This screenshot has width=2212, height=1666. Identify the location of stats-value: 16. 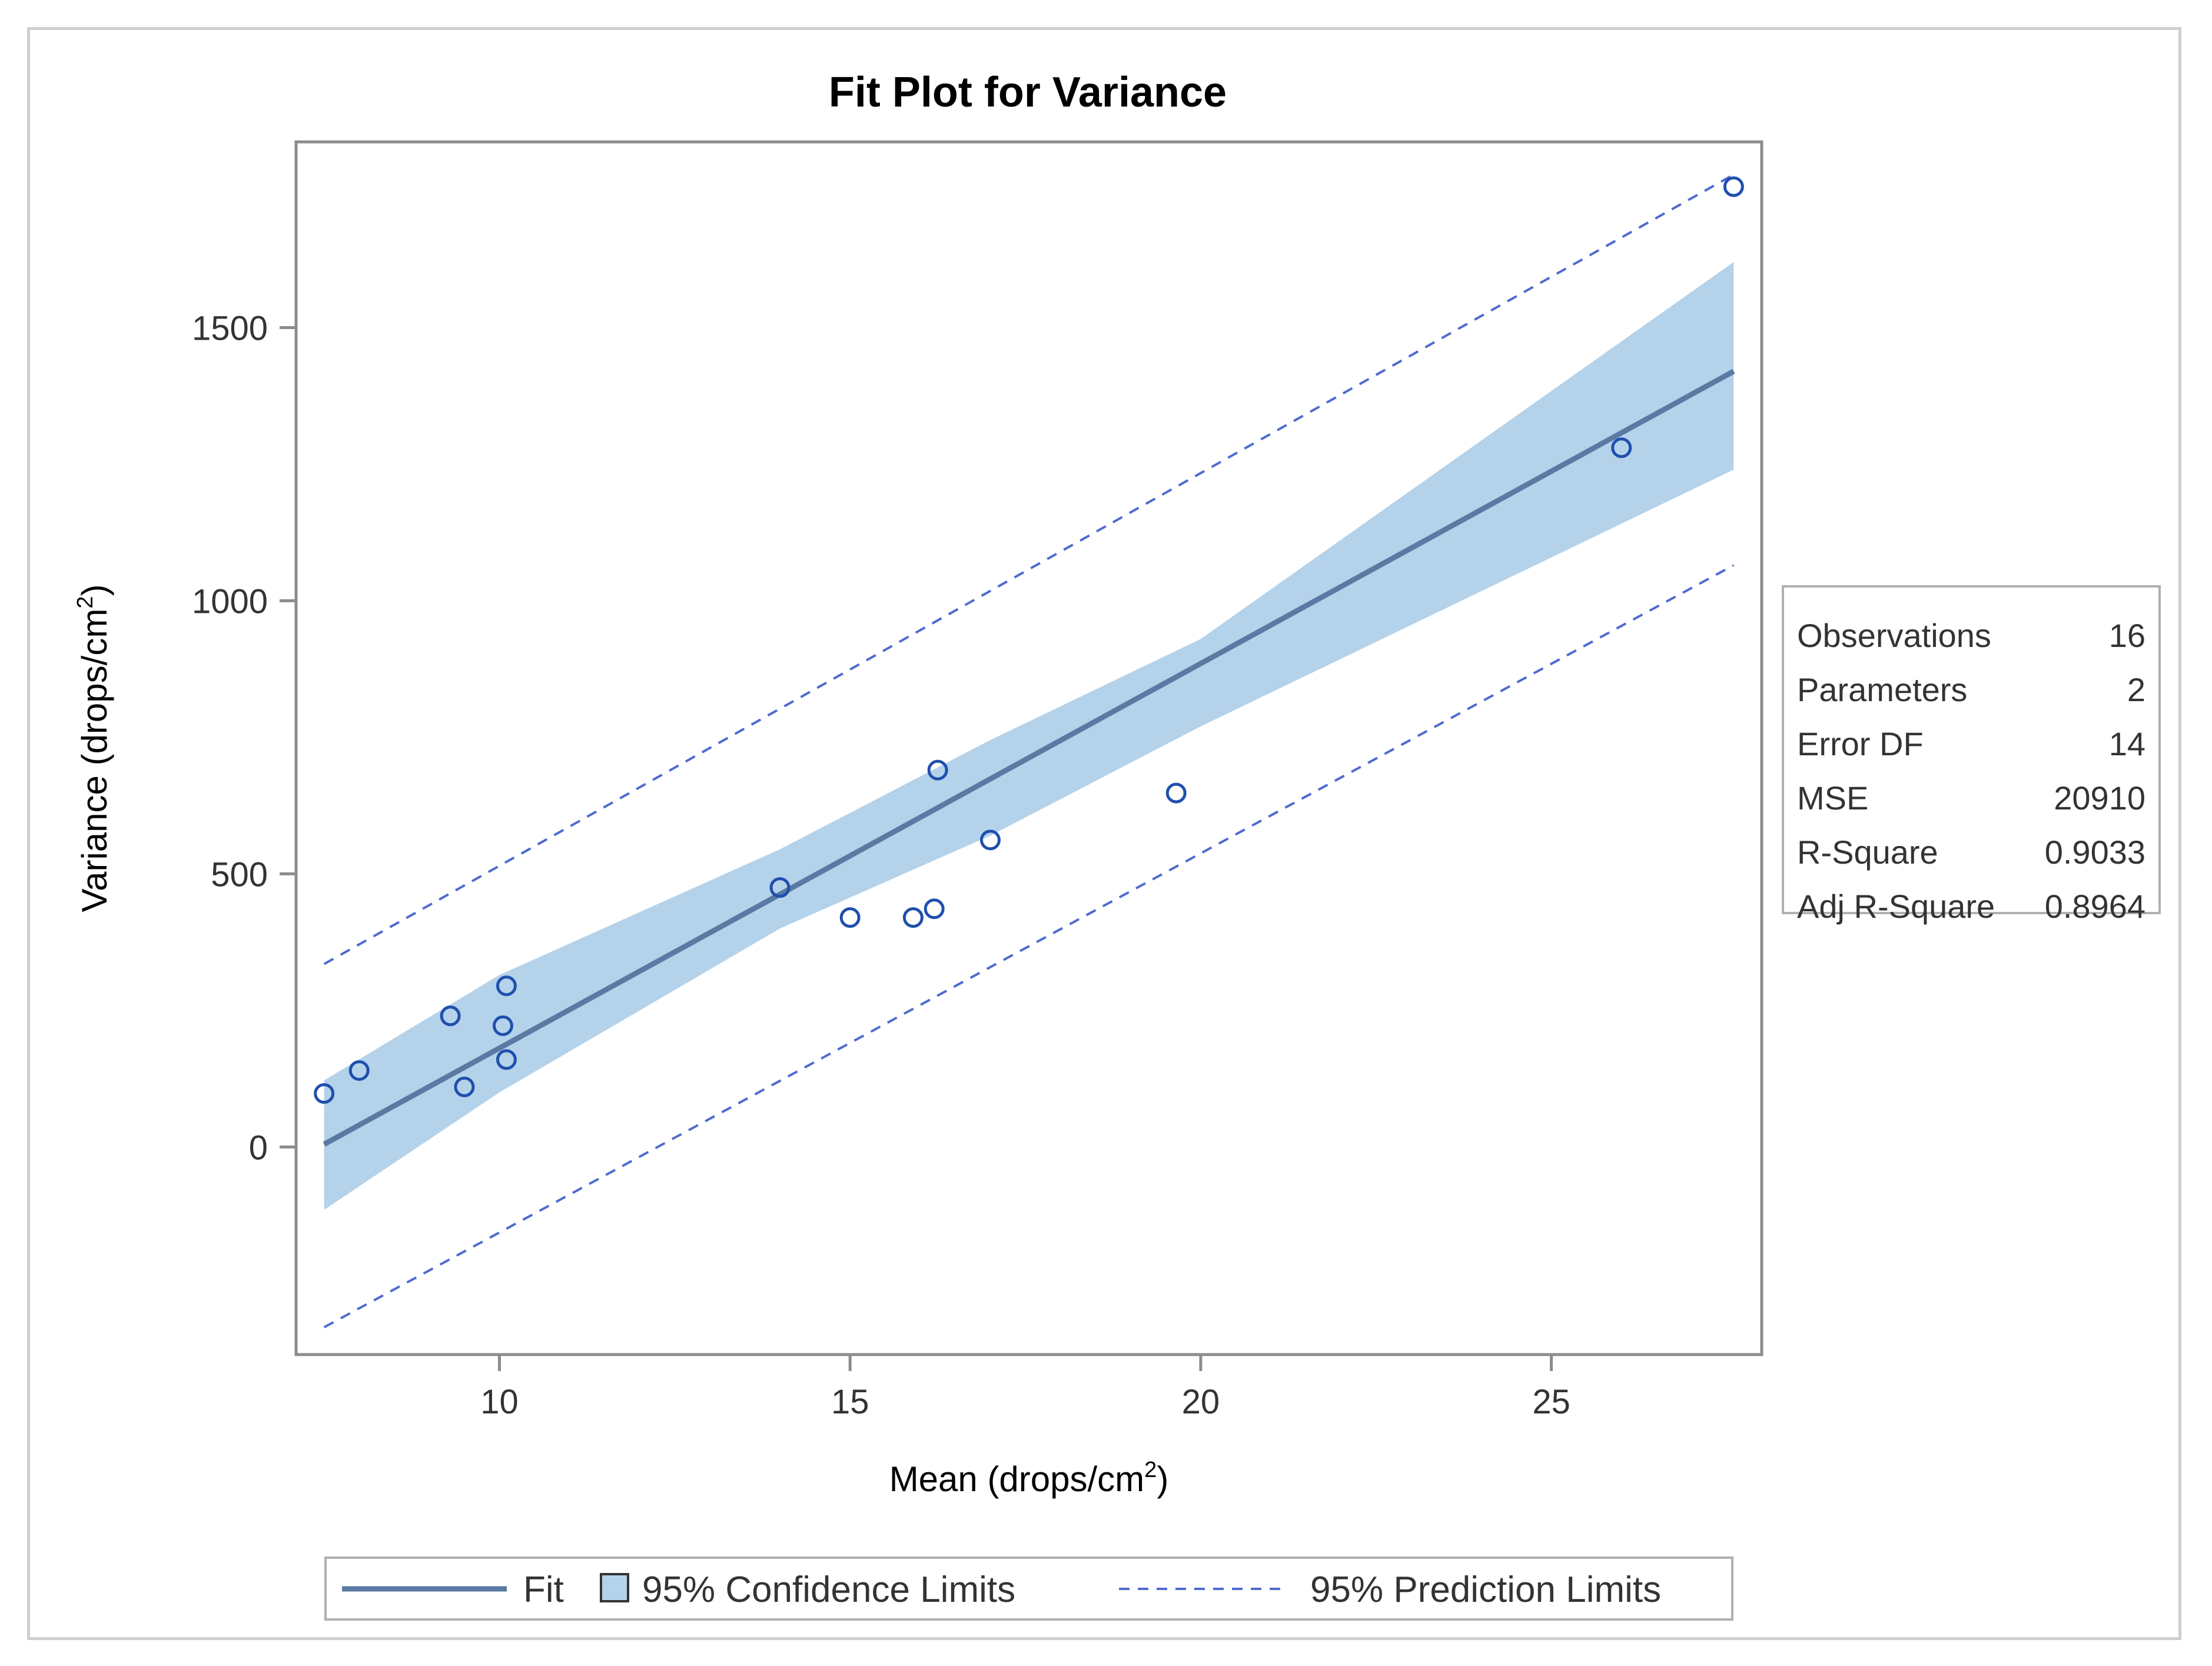
(2127, 636).